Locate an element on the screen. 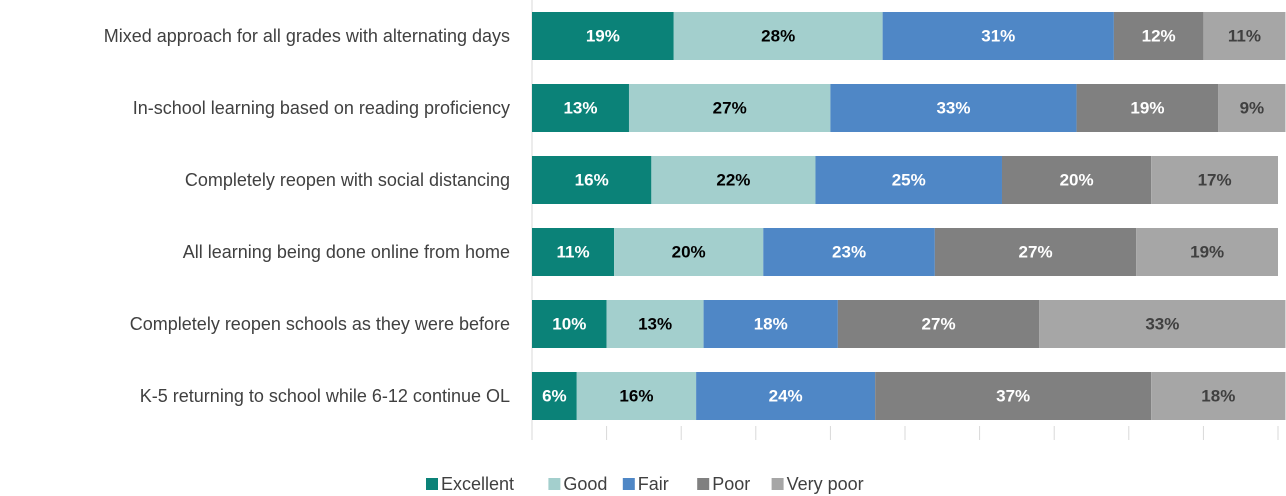 The height and width of the screenshot is (496, 1286). data-label: 31% is located at coordinates (998, 36).